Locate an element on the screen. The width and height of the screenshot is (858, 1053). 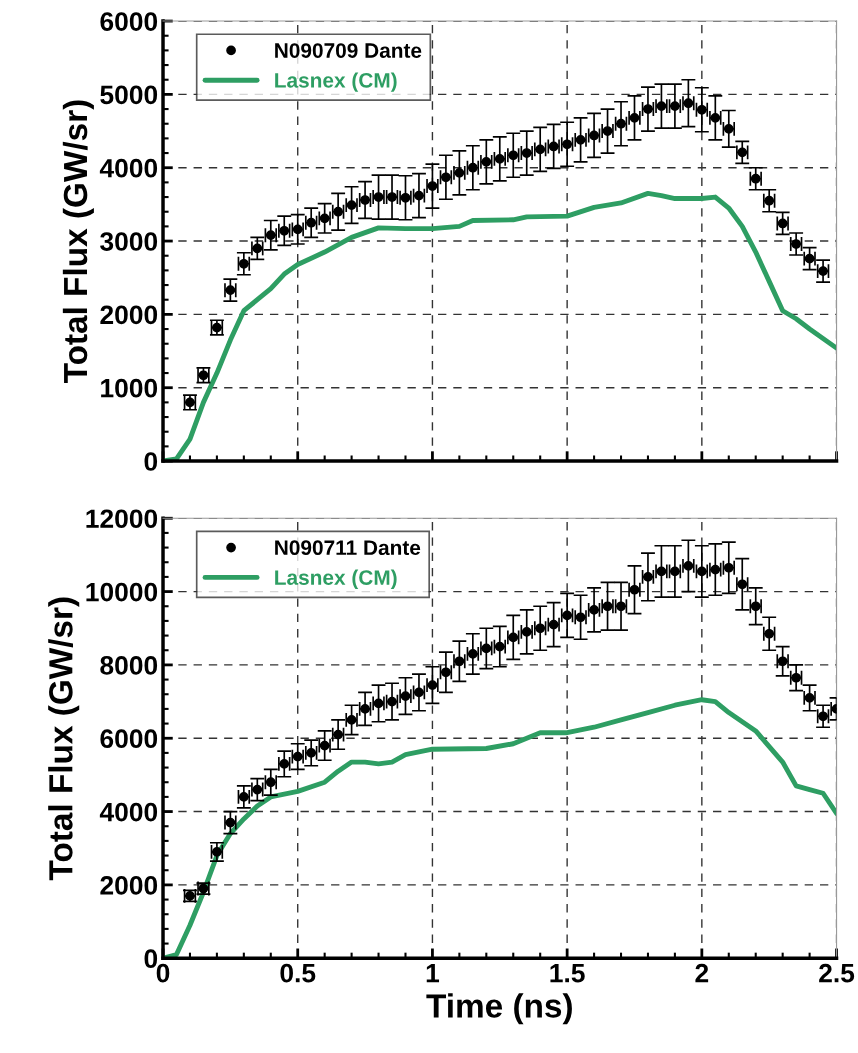
y-tick-label: 8000 is located at coordinates (129, 665).